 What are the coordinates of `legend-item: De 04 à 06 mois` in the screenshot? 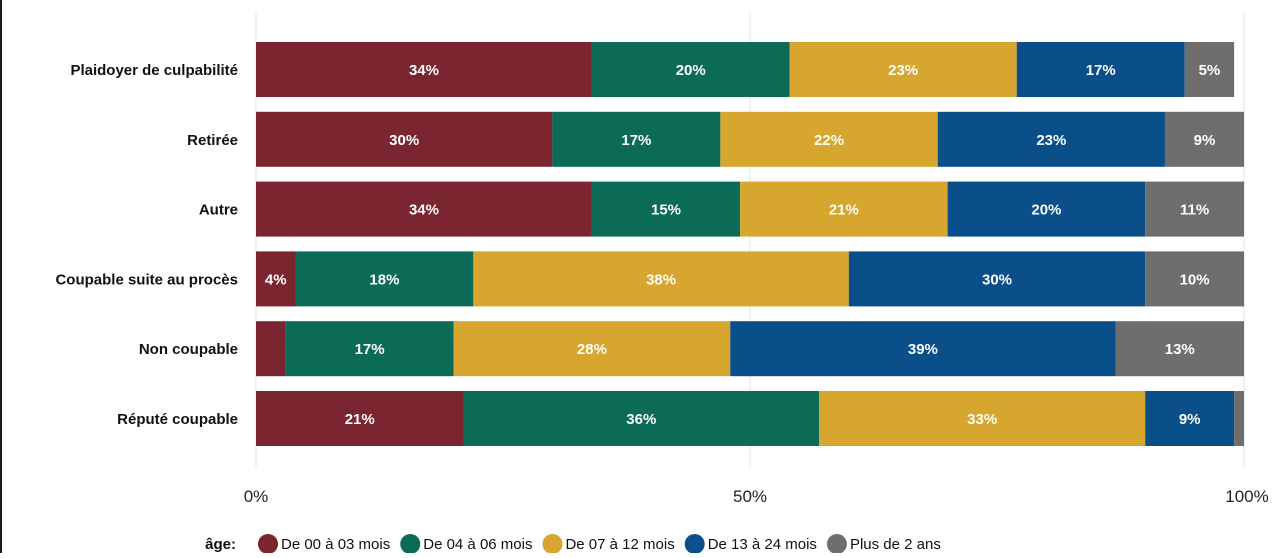 It's located at (466, 544).